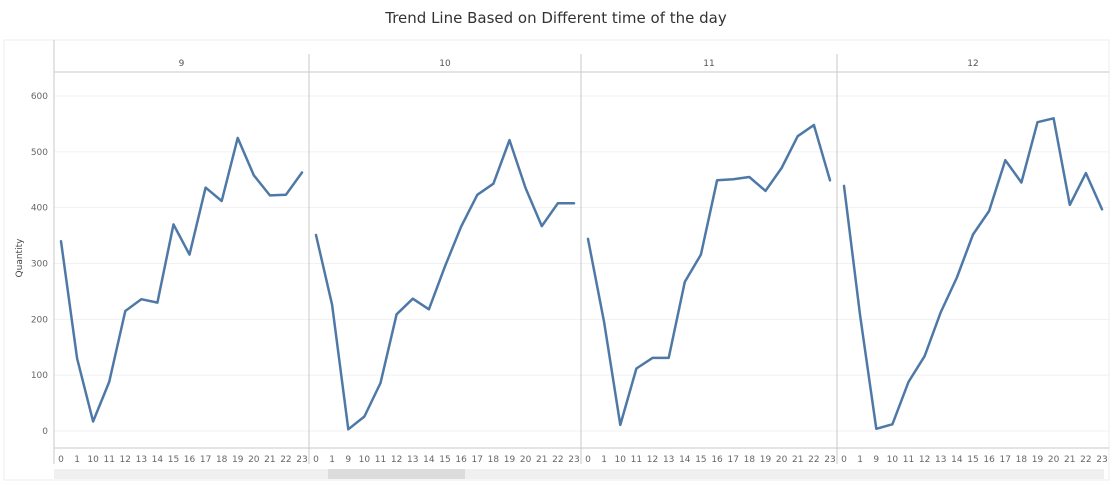 The height and width of the screenshot is (486, 1112). What do you see at coordinates (222, 460) in the screenshot?
I see `x-tick-label: 18` at bounding box center [222, 460].